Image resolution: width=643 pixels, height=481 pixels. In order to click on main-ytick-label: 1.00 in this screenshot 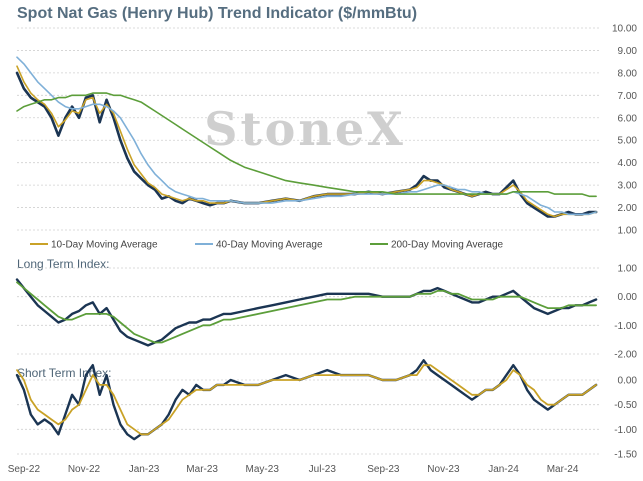, I will do `click(628, 231)`.